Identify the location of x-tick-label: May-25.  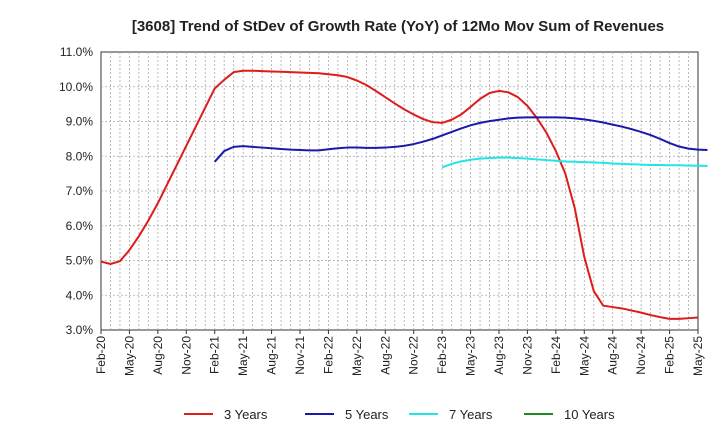
(698, 356).